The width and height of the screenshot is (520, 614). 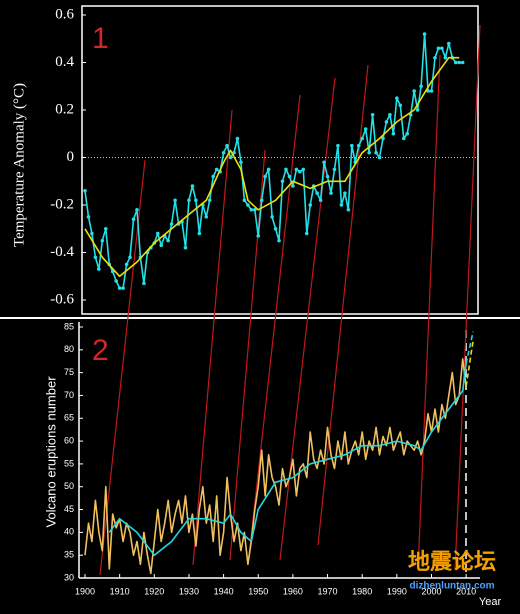 I want to click on x-tick-label: 1920, so click(x=154, y=591).